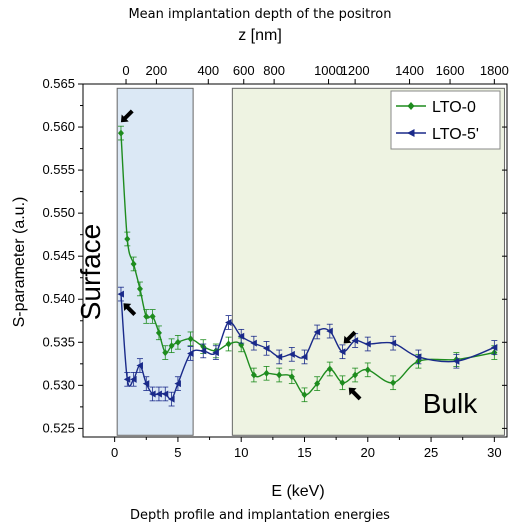 This screenshot has width=514, height=527. I want to click on x-tick-label: 15, so click(304, 452).